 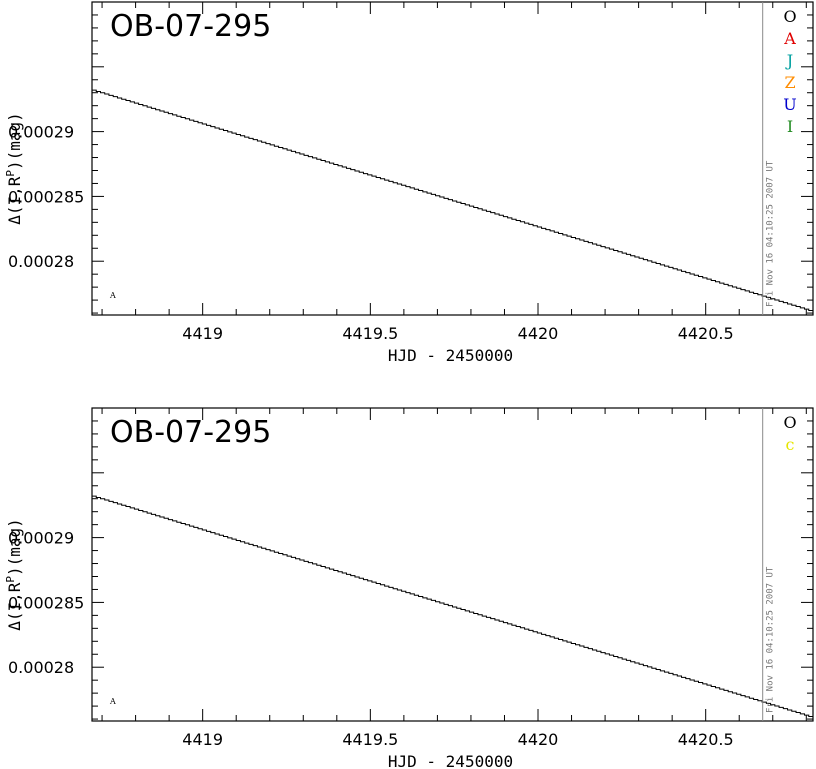 What do you see at coordinates (789, 60) in the screenshot?
I see `legend-entry: J` at bounding box center [789, 60].